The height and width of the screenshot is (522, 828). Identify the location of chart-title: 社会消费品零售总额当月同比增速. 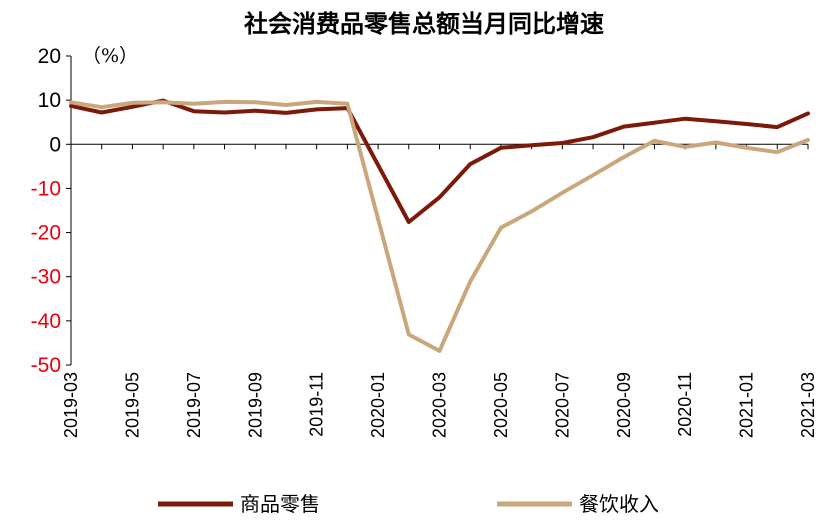
(424, 23).